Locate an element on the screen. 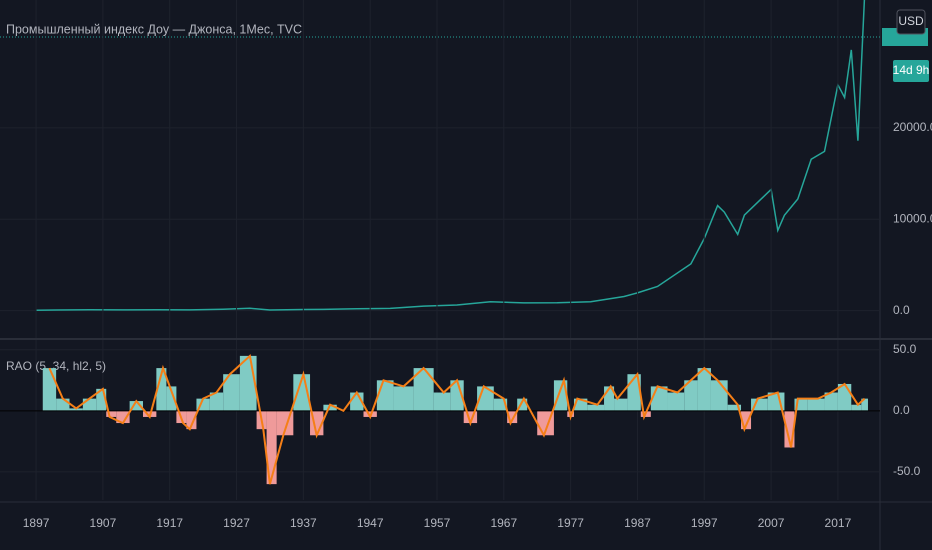  currency-button is located at coordinates (911, 22).